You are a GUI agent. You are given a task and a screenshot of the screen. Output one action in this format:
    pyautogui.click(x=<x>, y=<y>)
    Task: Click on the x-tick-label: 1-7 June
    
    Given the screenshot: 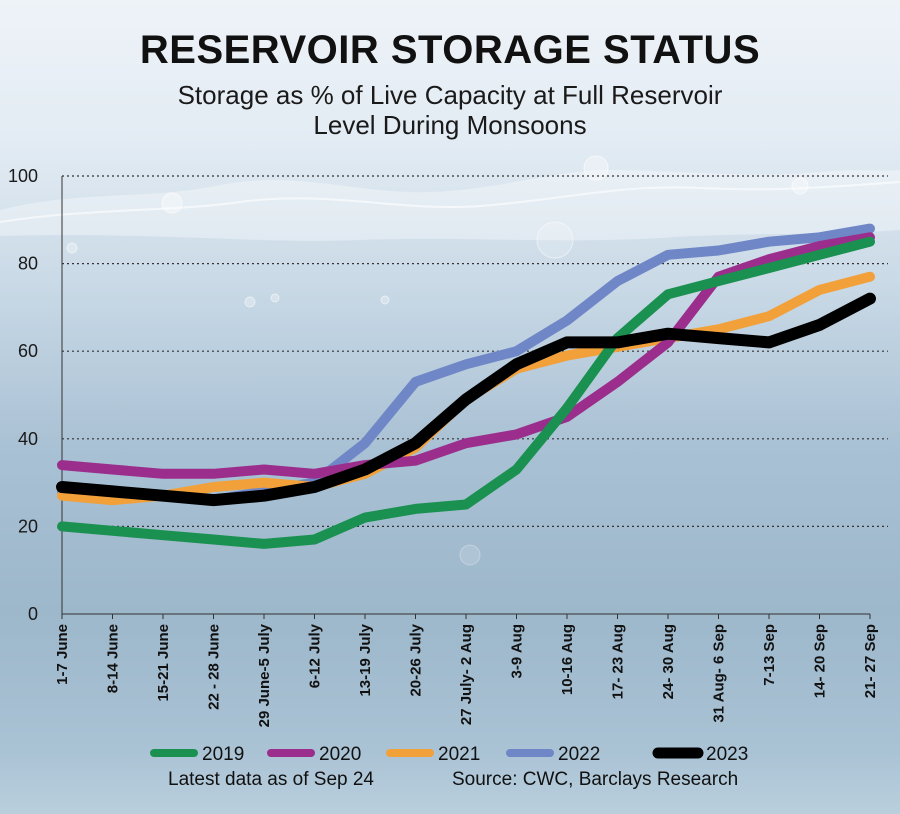 What is the action you would take?
    pyautogui.click(x=62, y=654)
    